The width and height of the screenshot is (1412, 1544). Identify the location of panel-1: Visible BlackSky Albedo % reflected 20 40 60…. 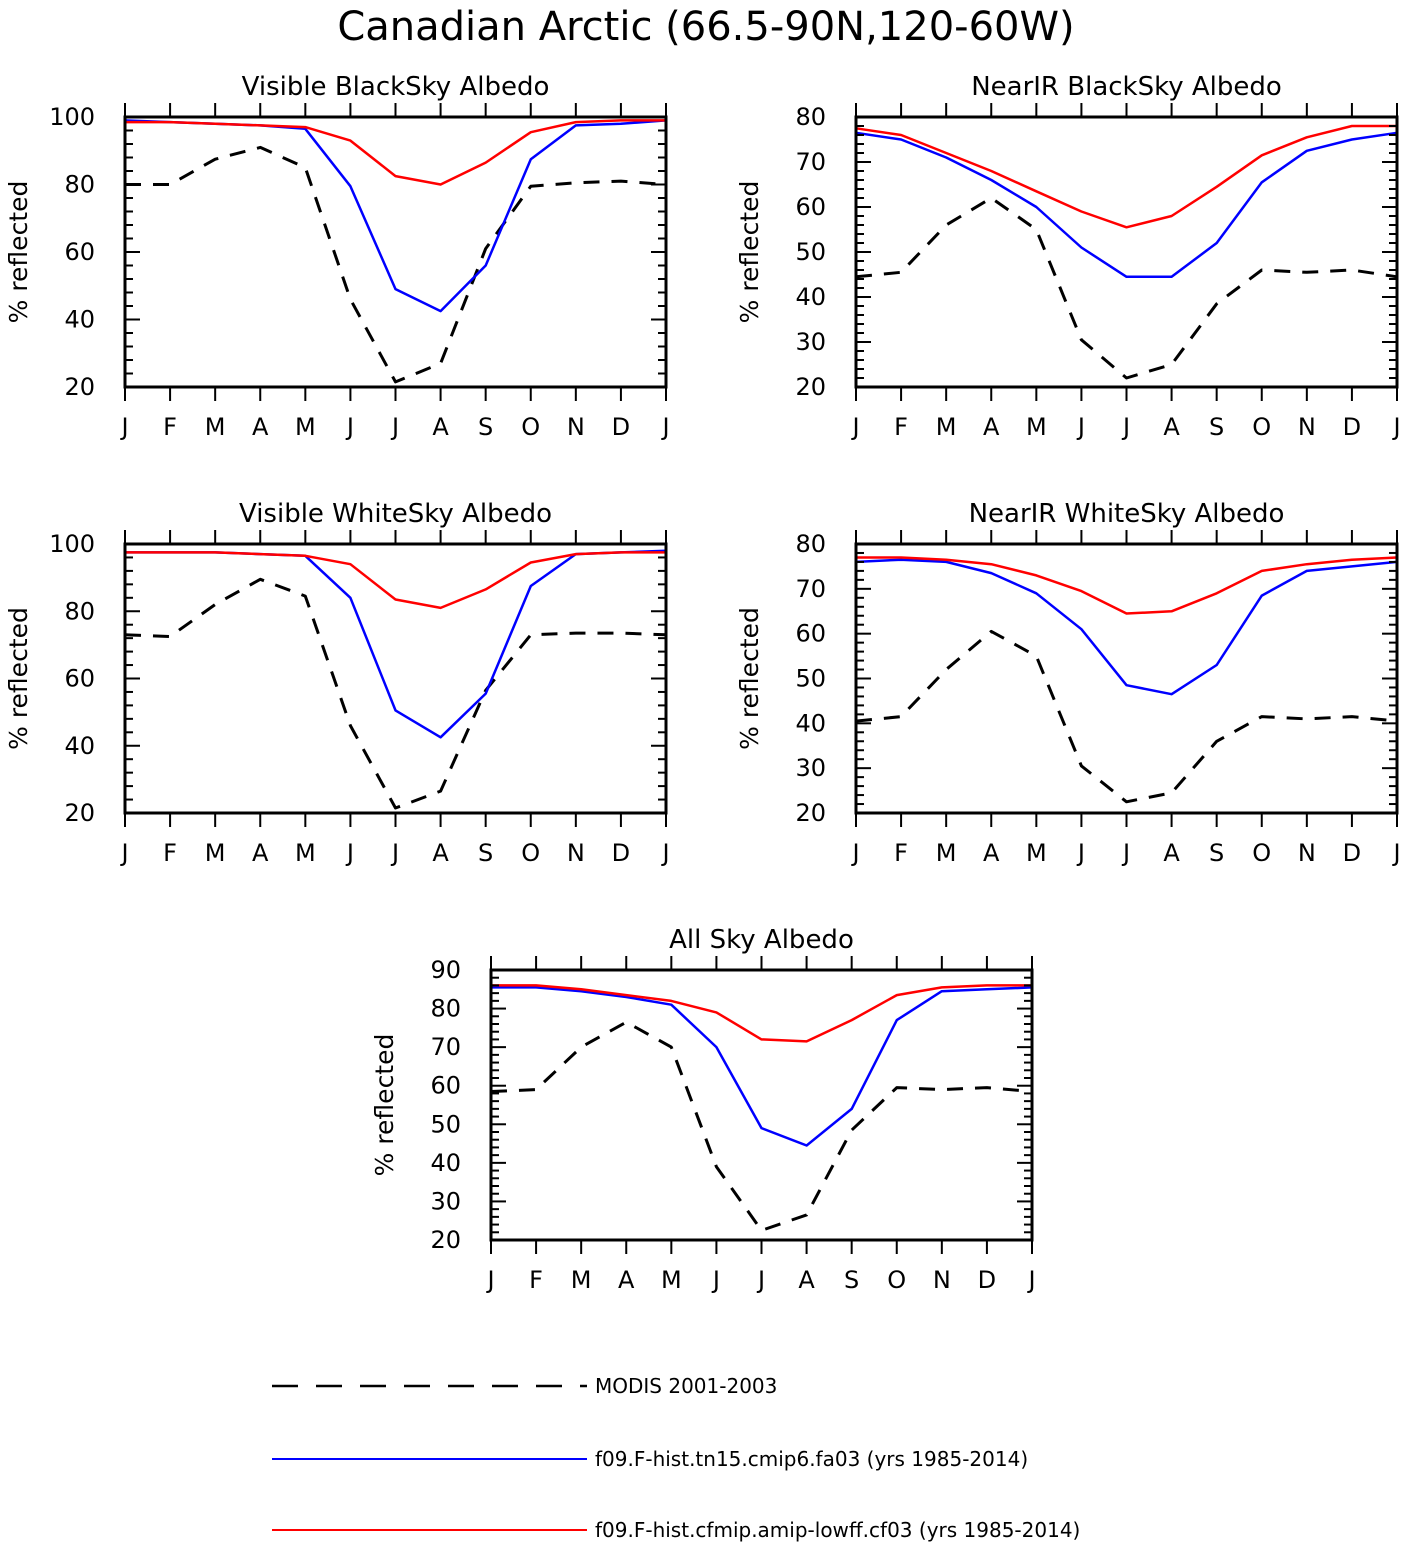
(337, 256).